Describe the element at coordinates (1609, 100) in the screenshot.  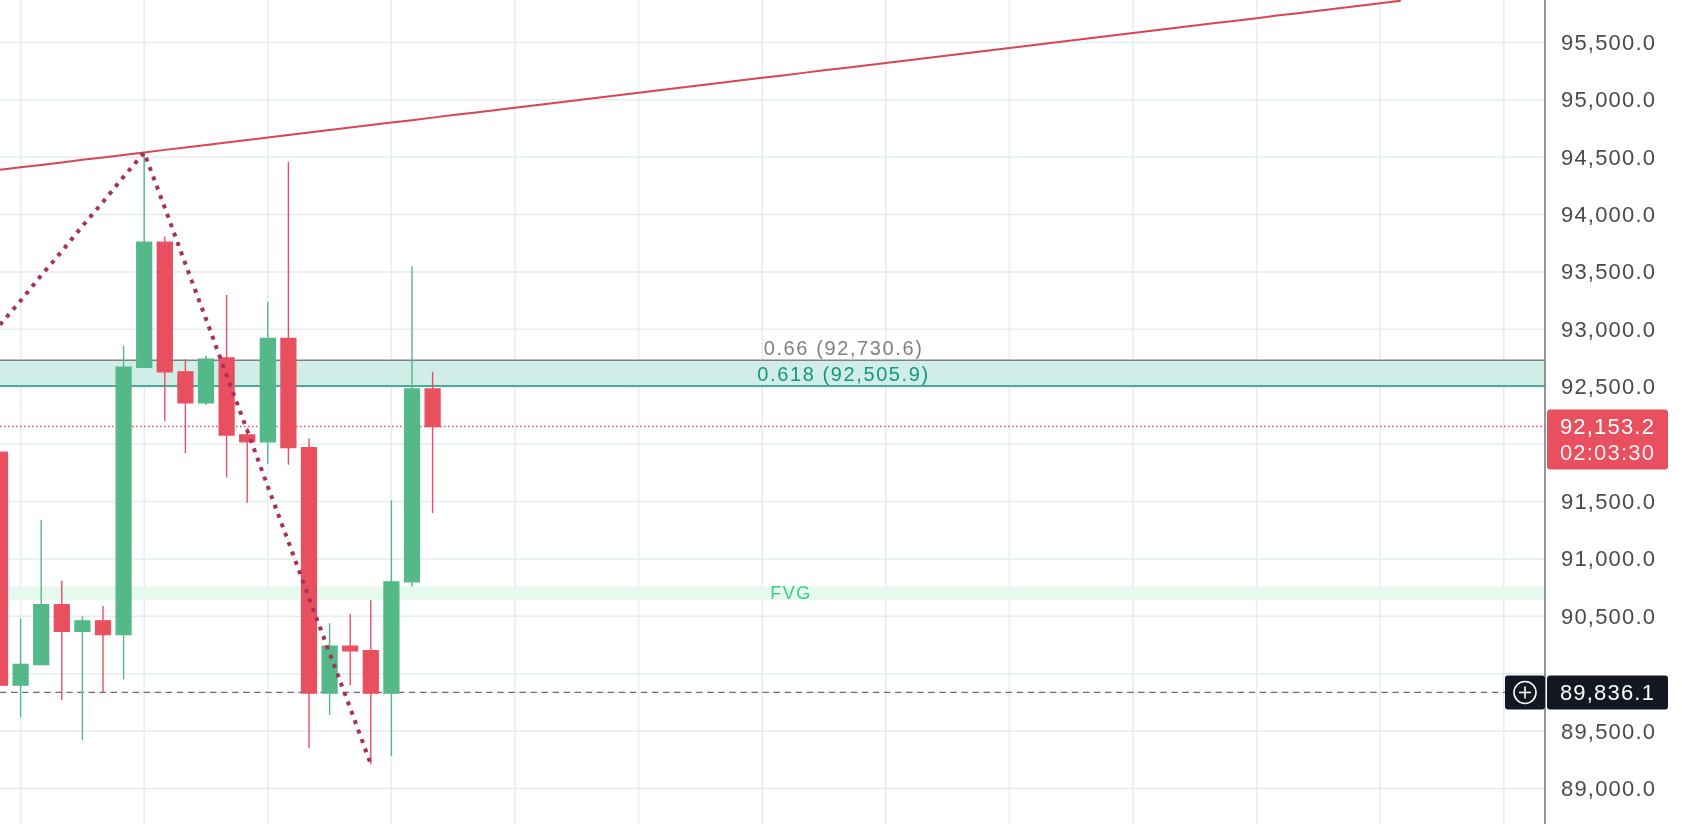
I see `y-tick-label: 95,000.0` at that location.